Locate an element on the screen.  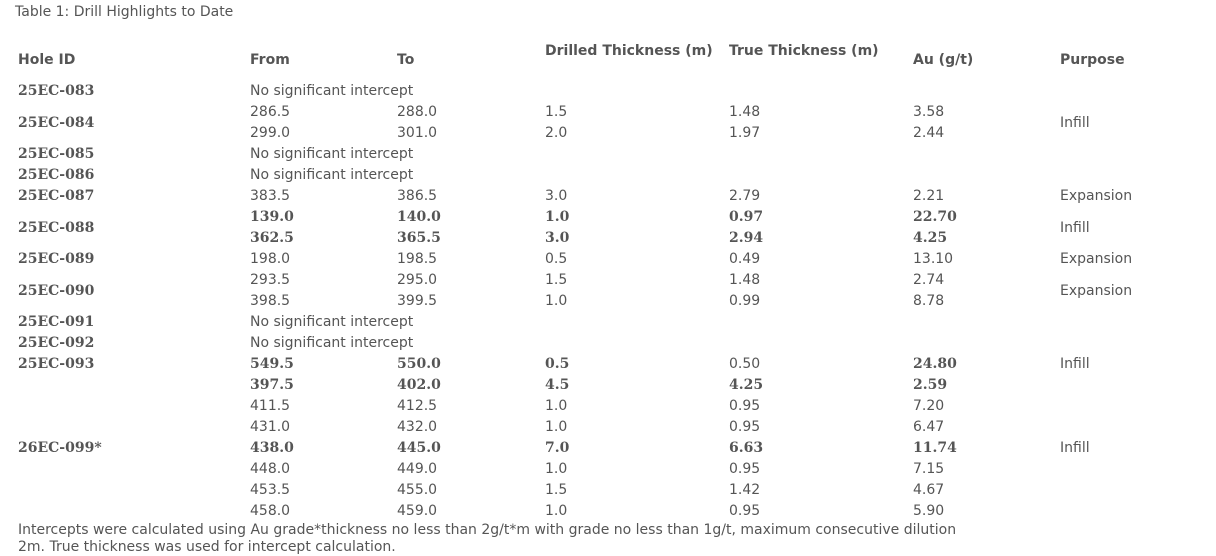
from-cell: 139.0 is located at coordinates (272, 217).